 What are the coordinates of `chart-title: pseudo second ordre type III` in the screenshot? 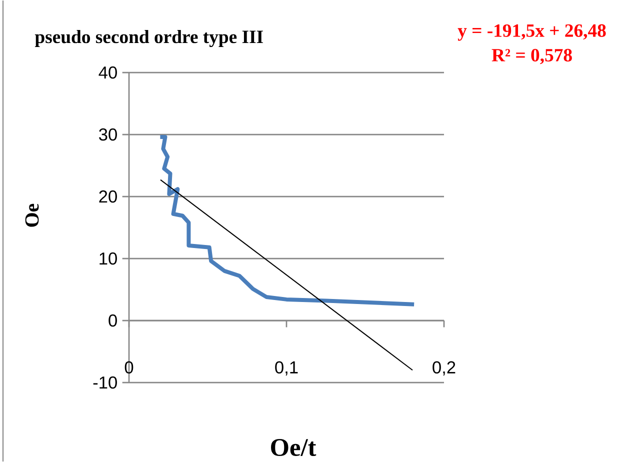 It's located at (148, 38).